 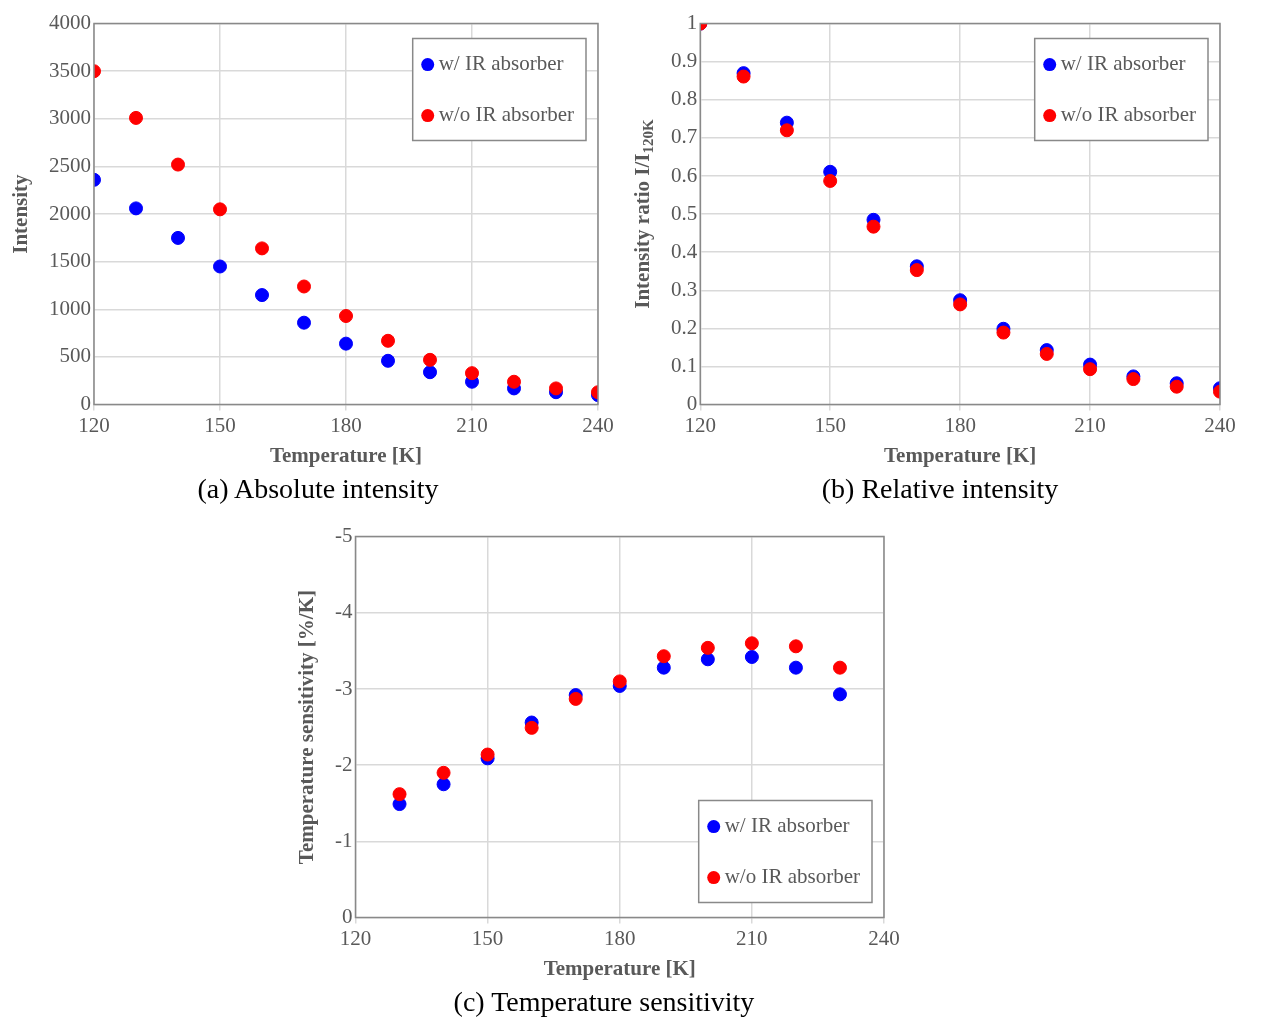 I want to click on y-tick-label: 500, so click(x=75, y=355).